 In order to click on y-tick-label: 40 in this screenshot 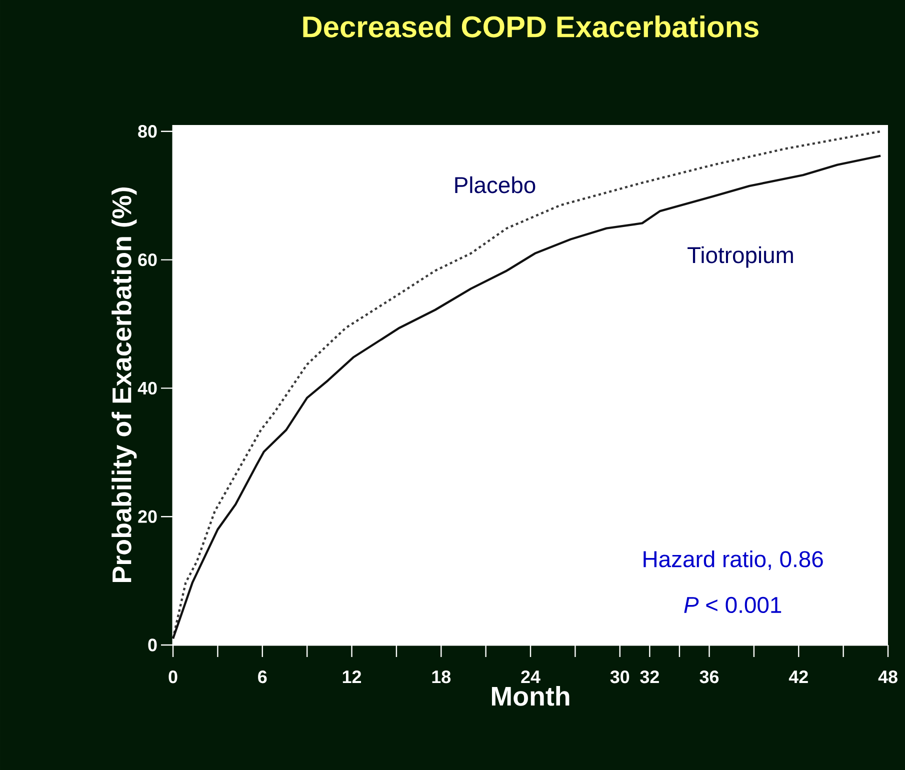, I will do `click(147, 388)`.